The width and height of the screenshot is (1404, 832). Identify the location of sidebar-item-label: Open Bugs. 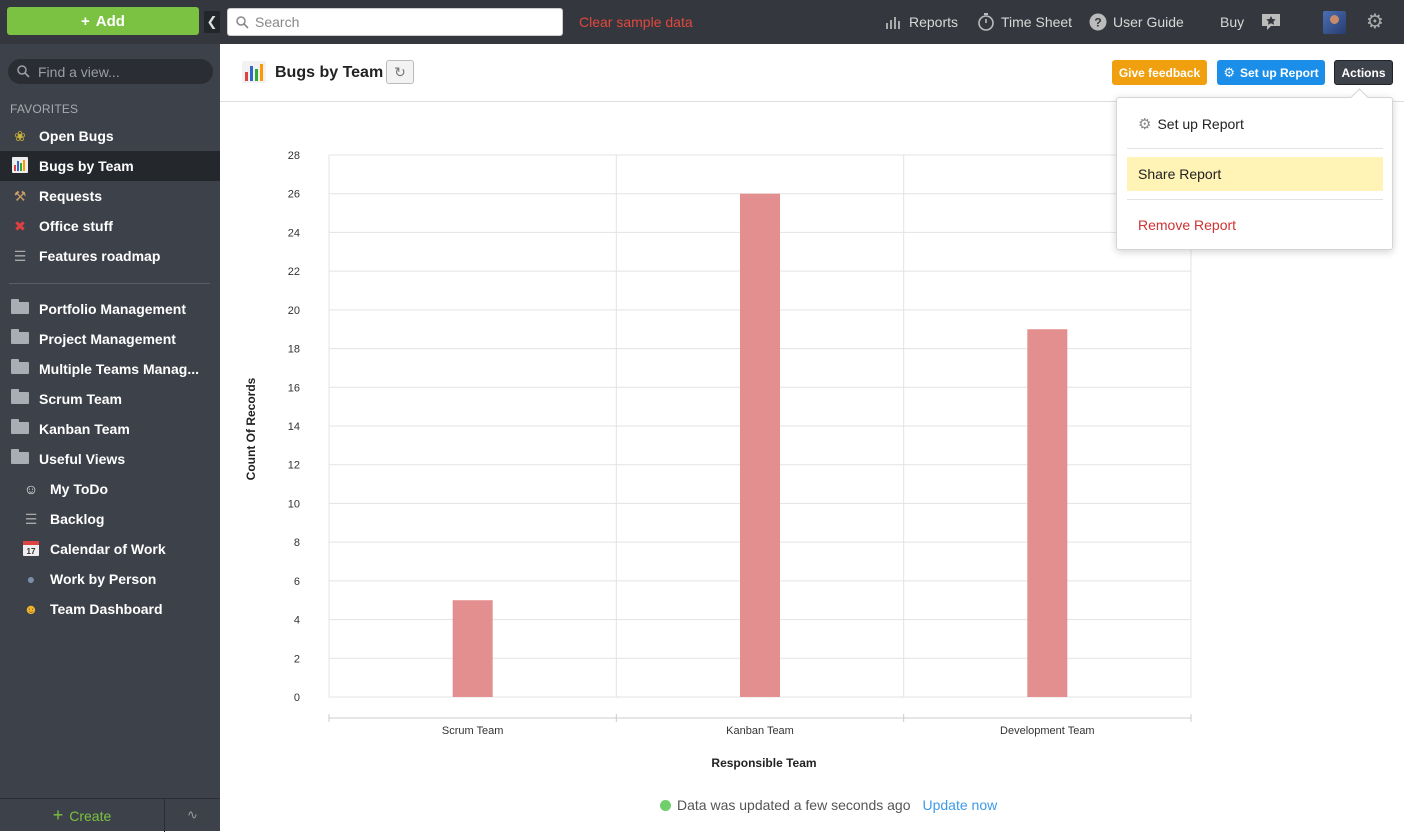
(76, 136).